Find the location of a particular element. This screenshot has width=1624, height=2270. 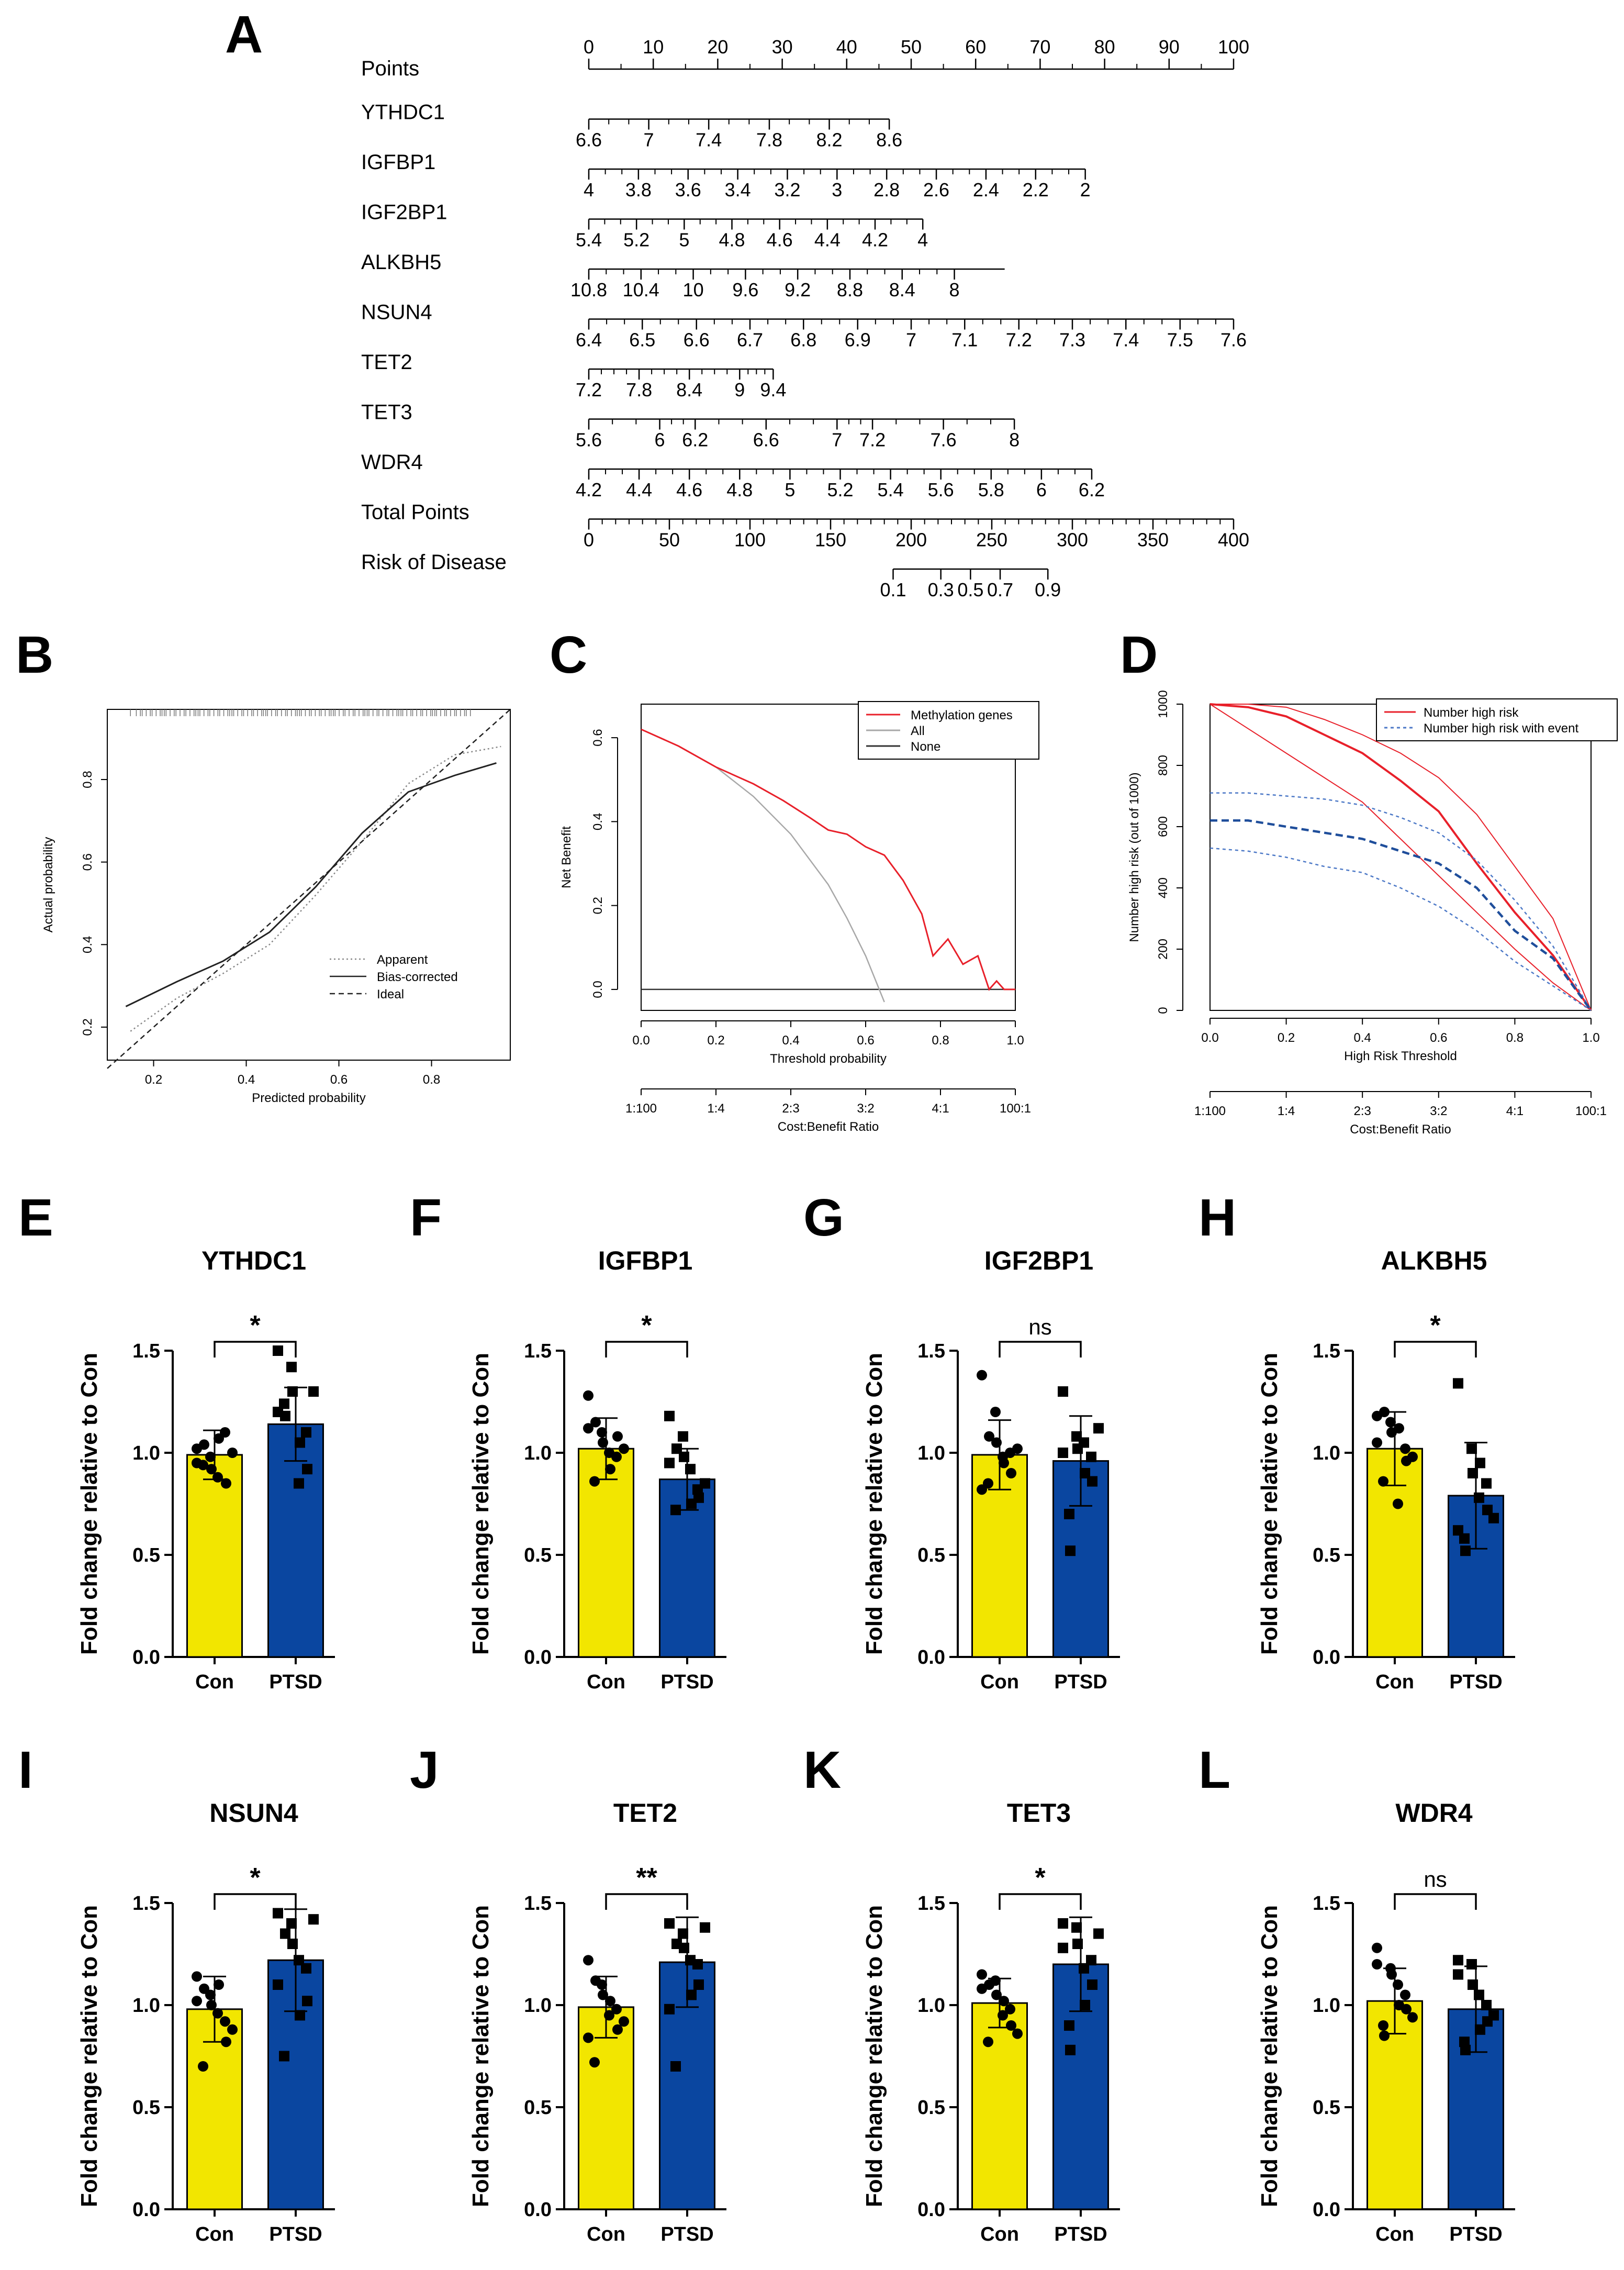

nomogram-row-total-points: Total Points 0 50 100 150 200 250 300 350 400 is located at coordinates (805, 526).